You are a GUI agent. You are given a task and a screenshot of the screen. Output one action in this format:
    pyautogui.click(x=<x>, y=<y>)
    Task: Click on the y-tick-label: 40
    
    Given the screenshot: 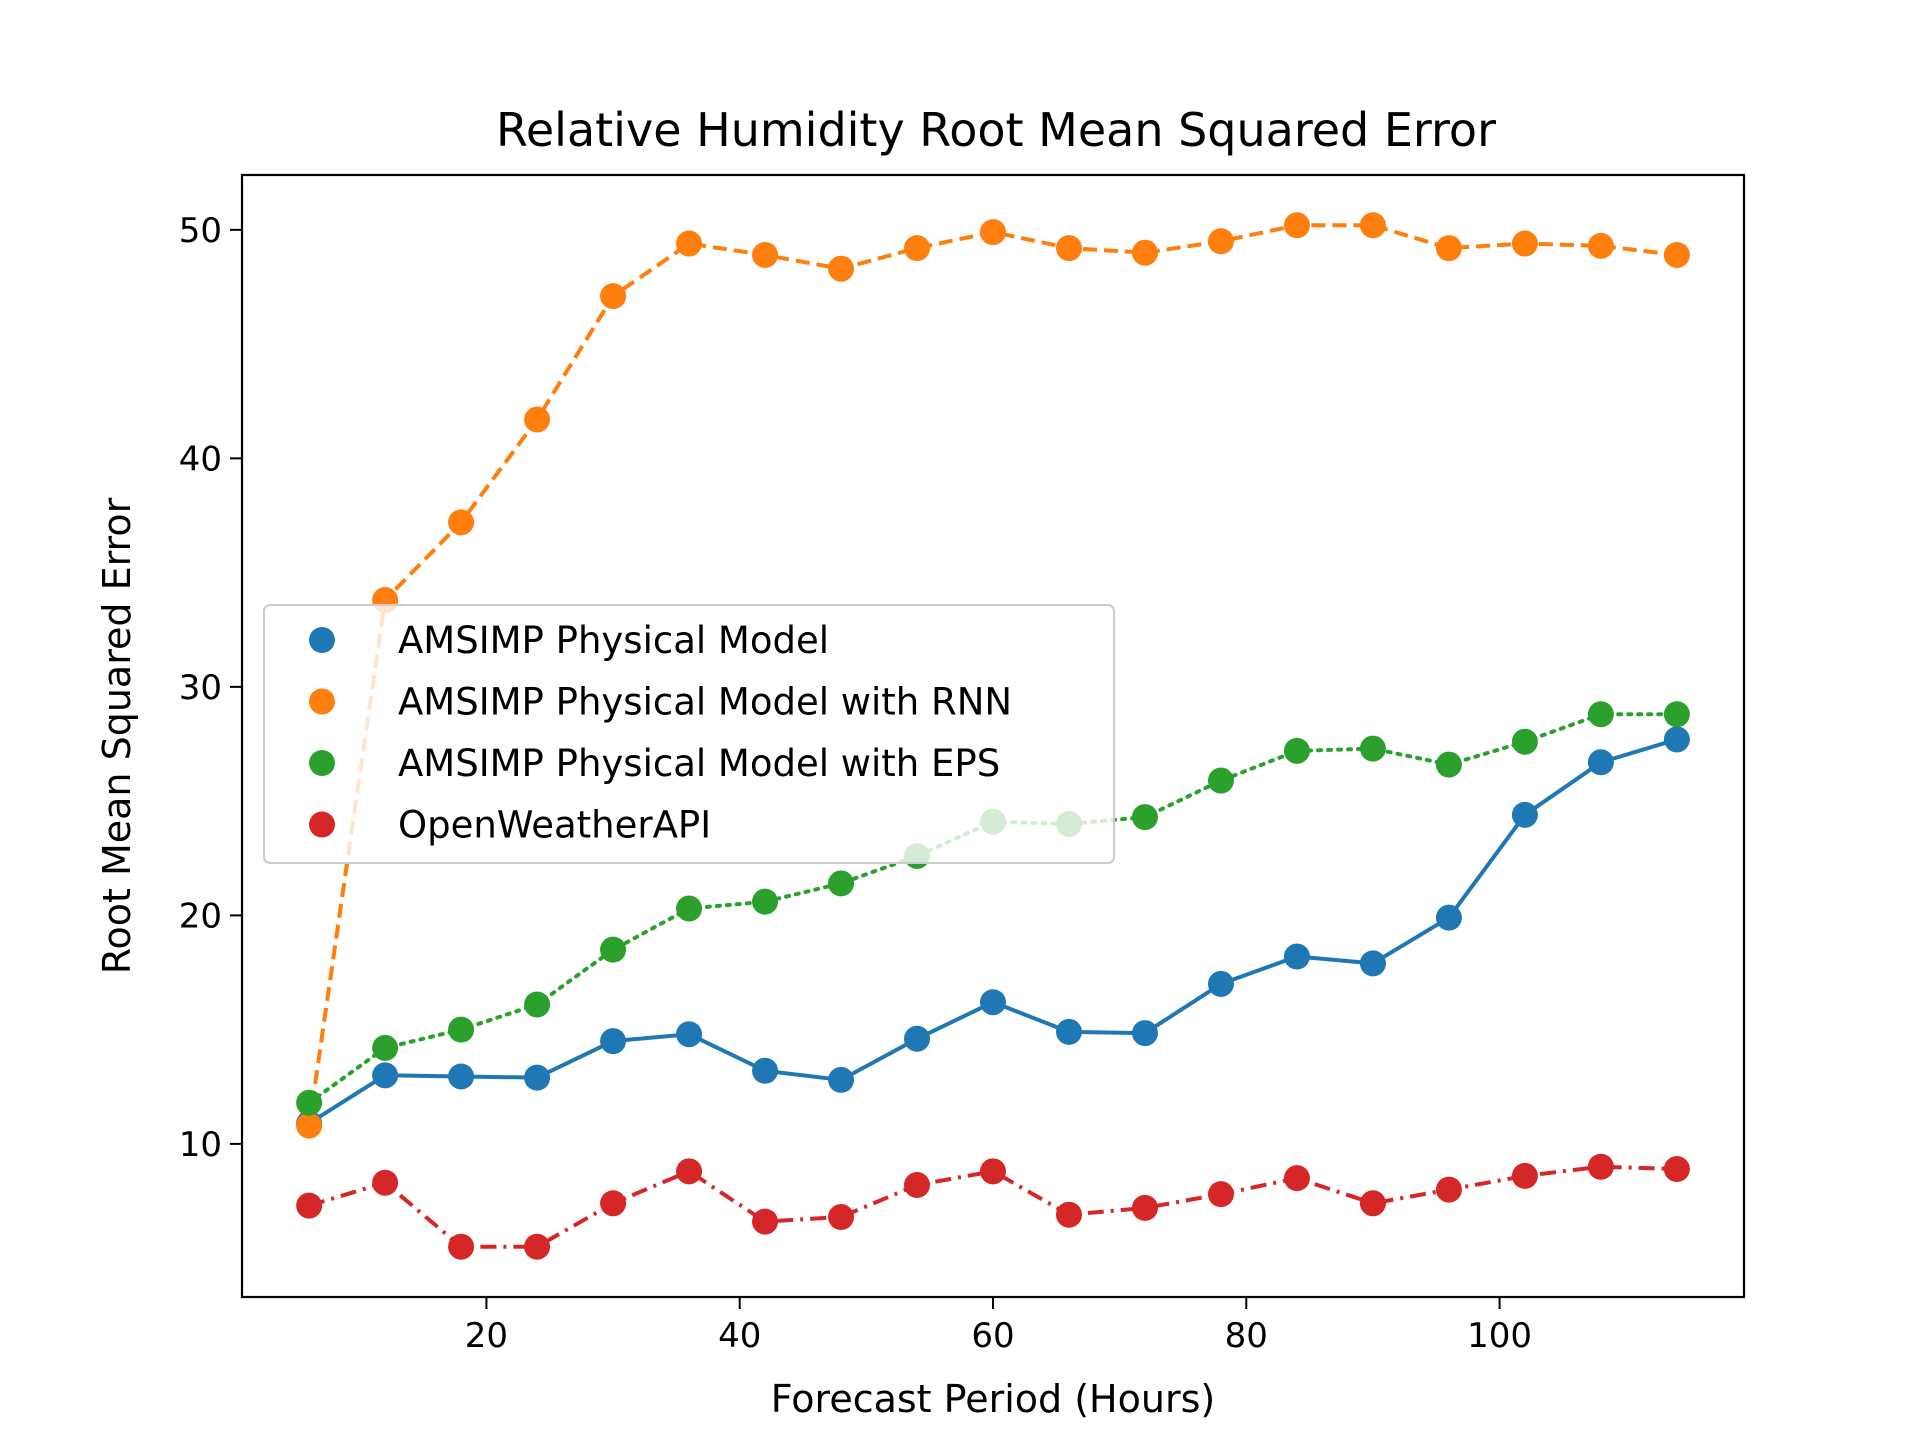 What is the action you would take?
    pyautogui.click(x=200, y=459)
    